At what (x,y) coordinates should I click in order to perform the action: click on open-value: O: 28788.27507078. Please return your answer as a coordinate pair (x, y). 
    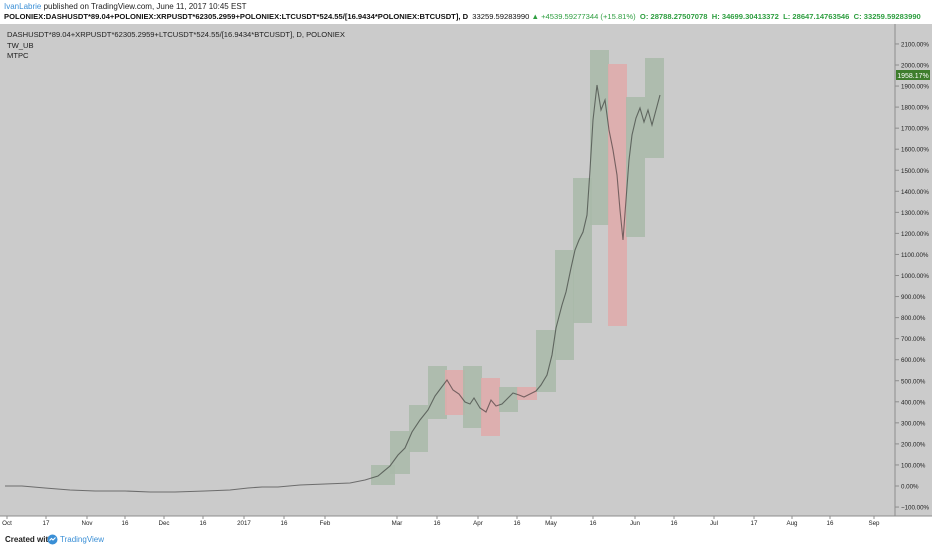
    Looking at the image, I should click on (673, 16).